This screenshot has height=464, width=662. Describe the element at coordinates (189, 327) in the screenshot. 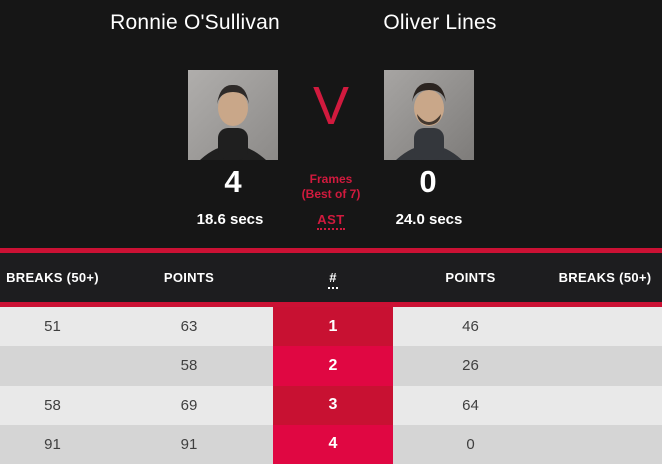

I see `cell-points-left: 63` at that location.